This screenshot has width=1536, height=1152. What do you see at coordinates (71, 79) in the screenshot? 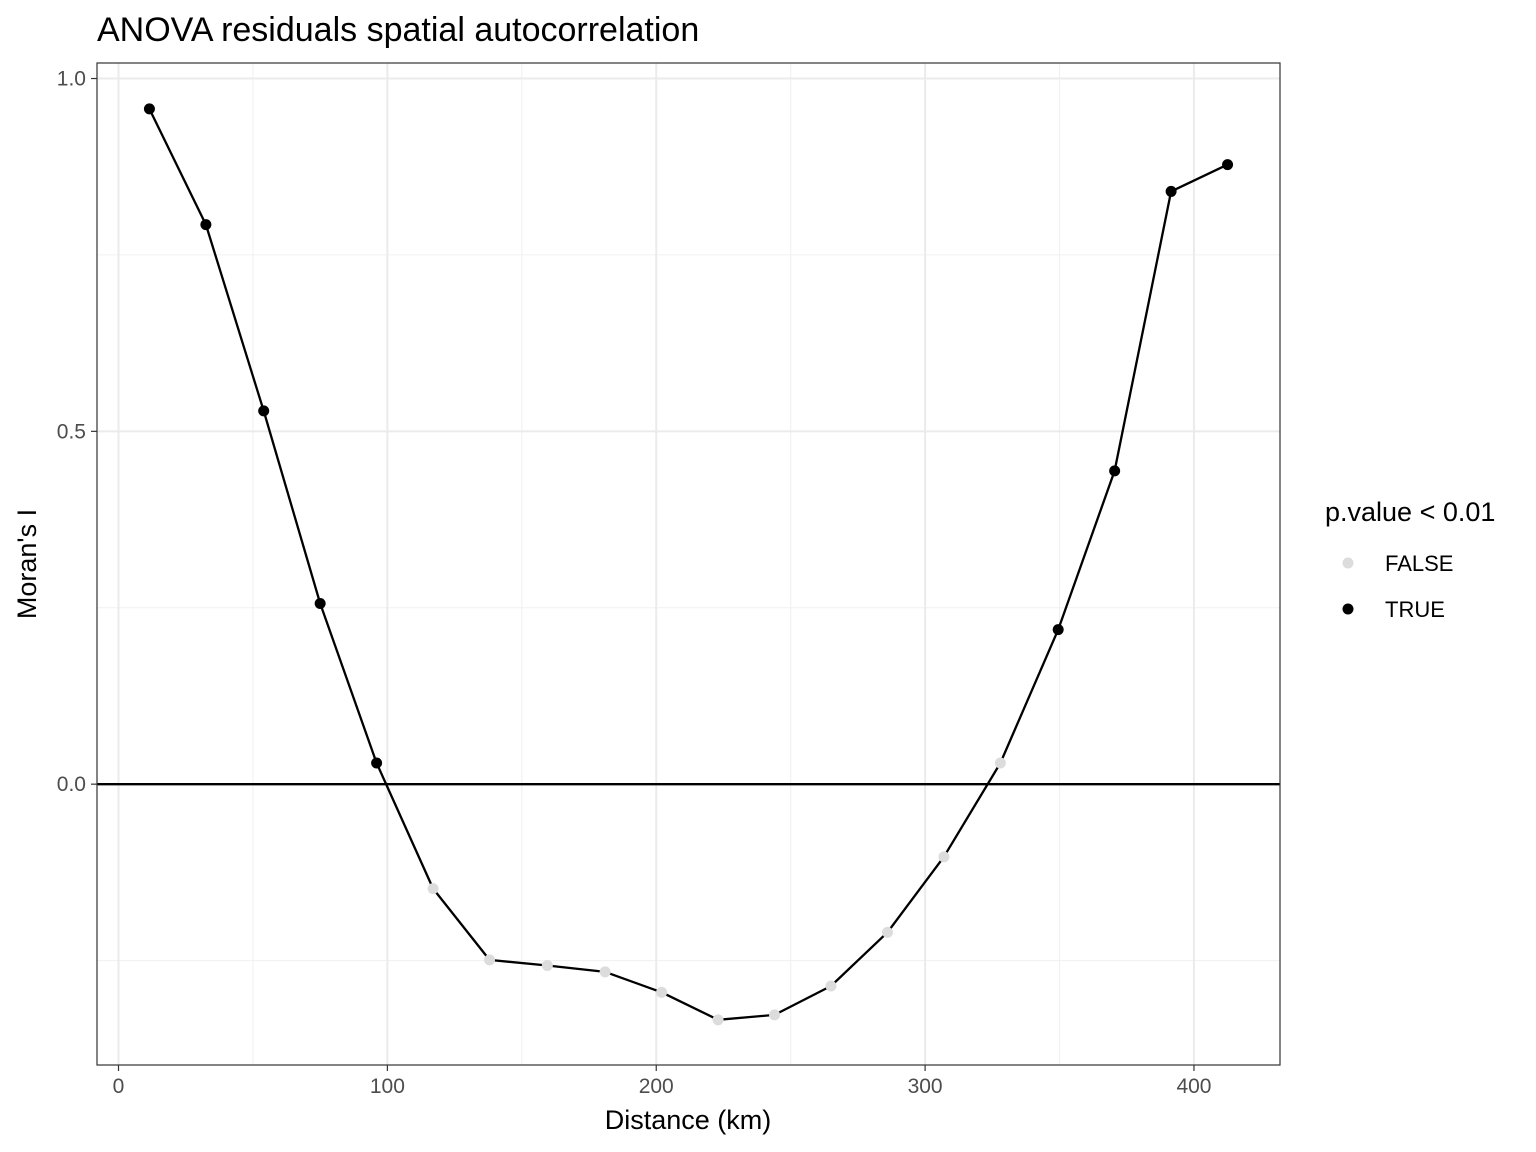
I see `y-tick-label: 1.0` at bounding box center [71, 79].